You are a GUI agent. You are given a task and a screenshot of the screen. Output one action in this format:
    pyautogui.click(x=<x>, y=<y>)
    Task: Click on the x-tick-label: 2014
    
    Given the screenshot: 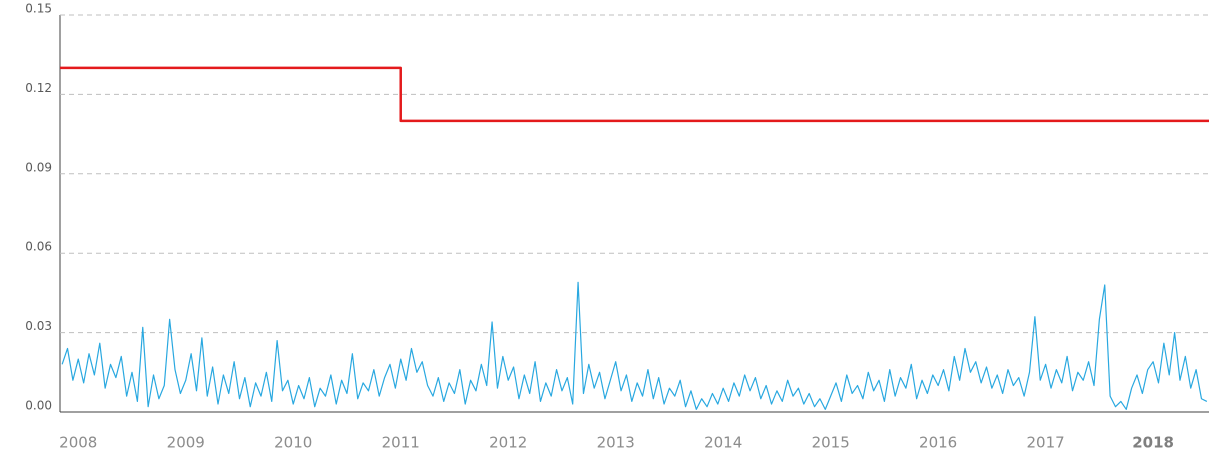 What is the action you would take?
    pyautogui.click(x=723, y=443)
    